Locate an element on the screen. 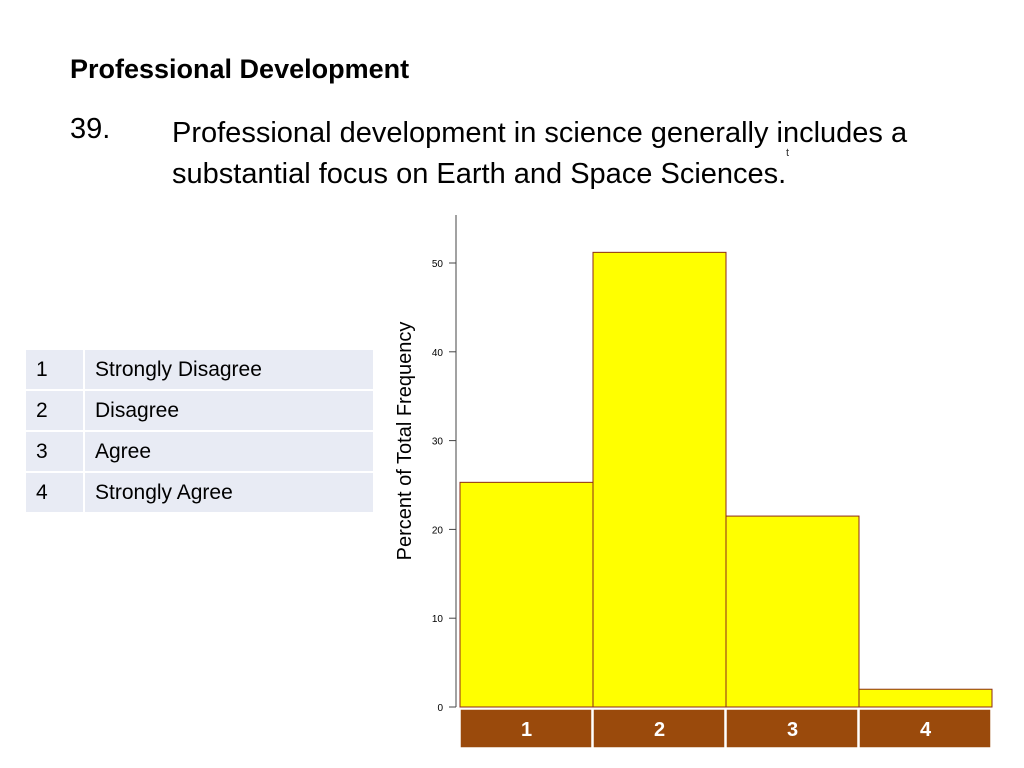  category-label: 3 is located at coordinates (792, 730).